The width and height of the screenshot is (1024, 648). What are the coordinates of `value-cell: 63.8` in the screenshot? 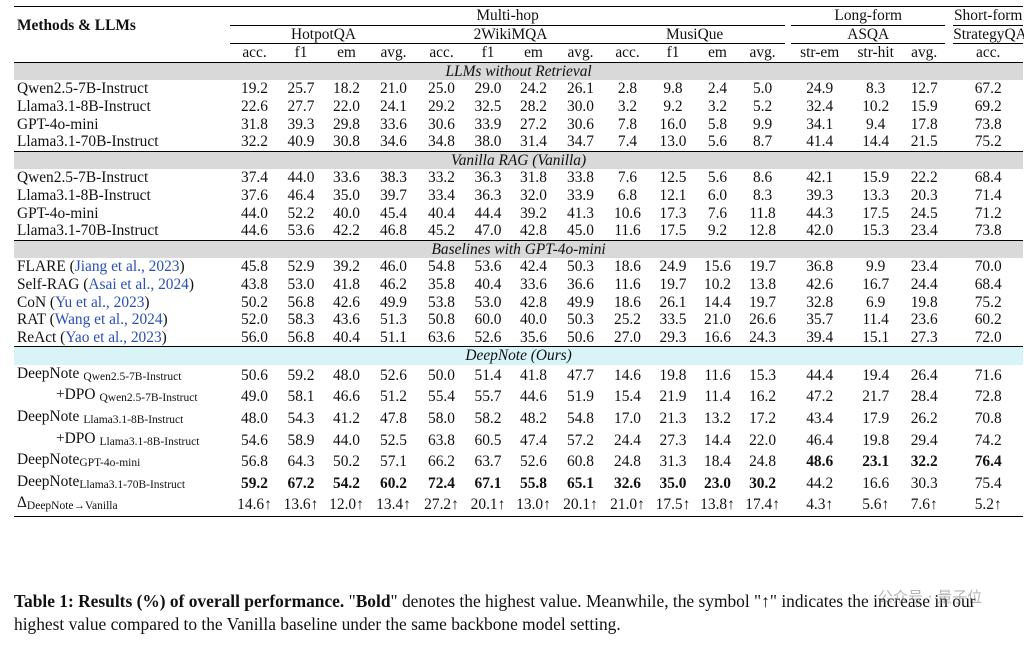 It's located at (441, 440).